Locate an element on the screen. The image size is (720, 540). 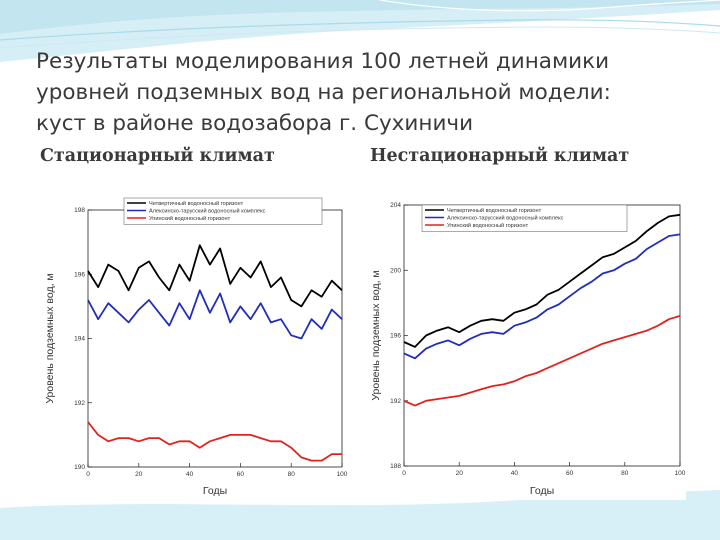
y-tick-label: 190 is located at coordinates (79, 467).